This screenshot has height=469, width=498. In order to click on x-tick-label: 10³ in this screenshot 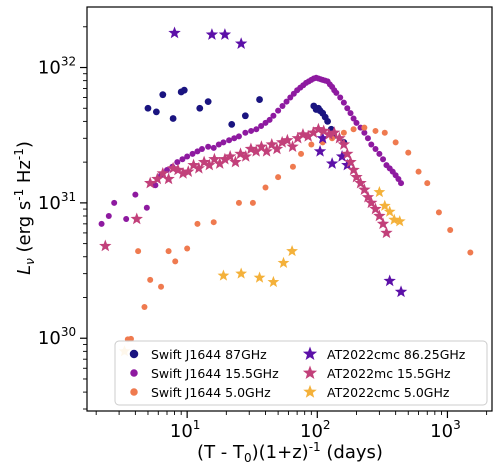, I will do `click(445, 430)`.